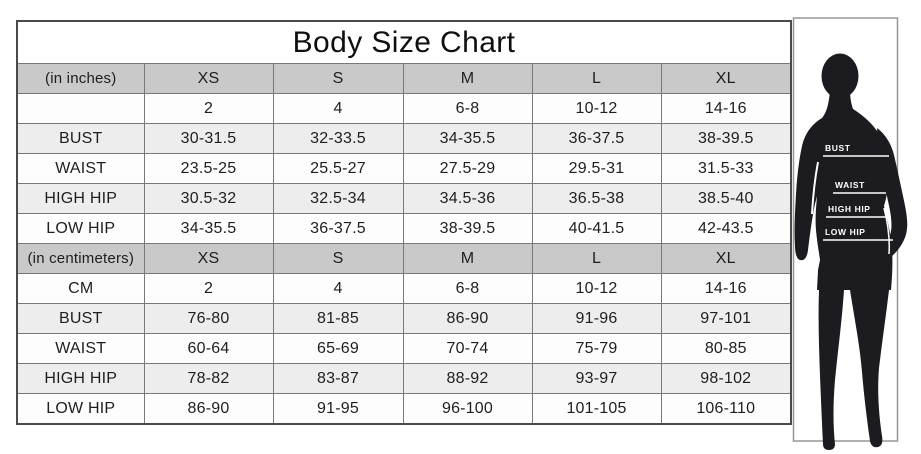  What do you see at coordinates (467, 378) in the screenshot?
I see `value-cell: 88-92` at bounding box center [467, 378].